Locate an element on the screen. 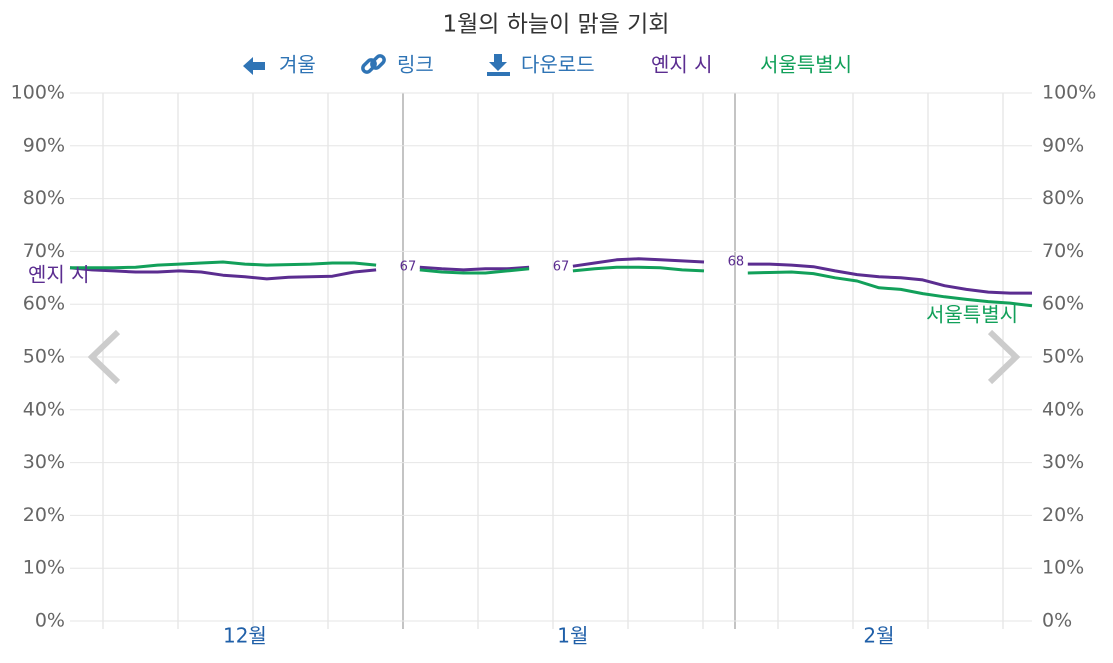 The image size is (1113, 663). download-icon is located at coordinates (498, 65).